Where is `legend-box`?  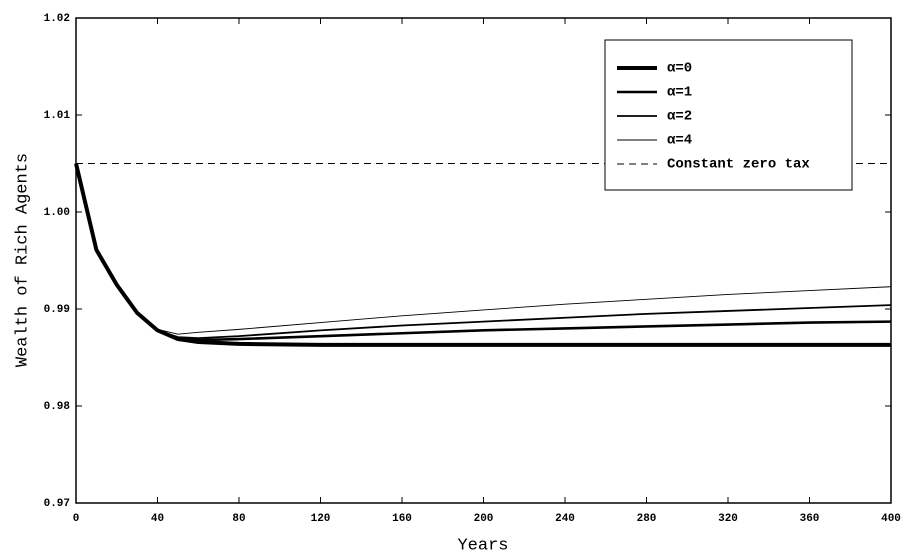
legend-box is located at coordinates (728, 115).